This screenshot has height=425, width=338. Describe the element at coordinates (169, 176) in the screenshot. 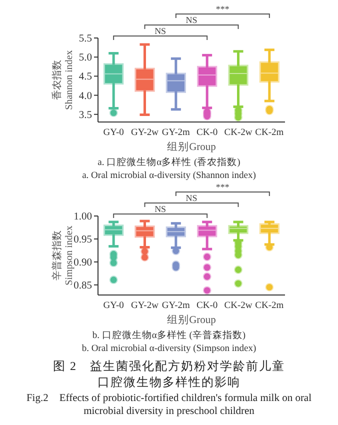

I see `text: a. Oral microbial α-diversity (Shannon index)` at that location.